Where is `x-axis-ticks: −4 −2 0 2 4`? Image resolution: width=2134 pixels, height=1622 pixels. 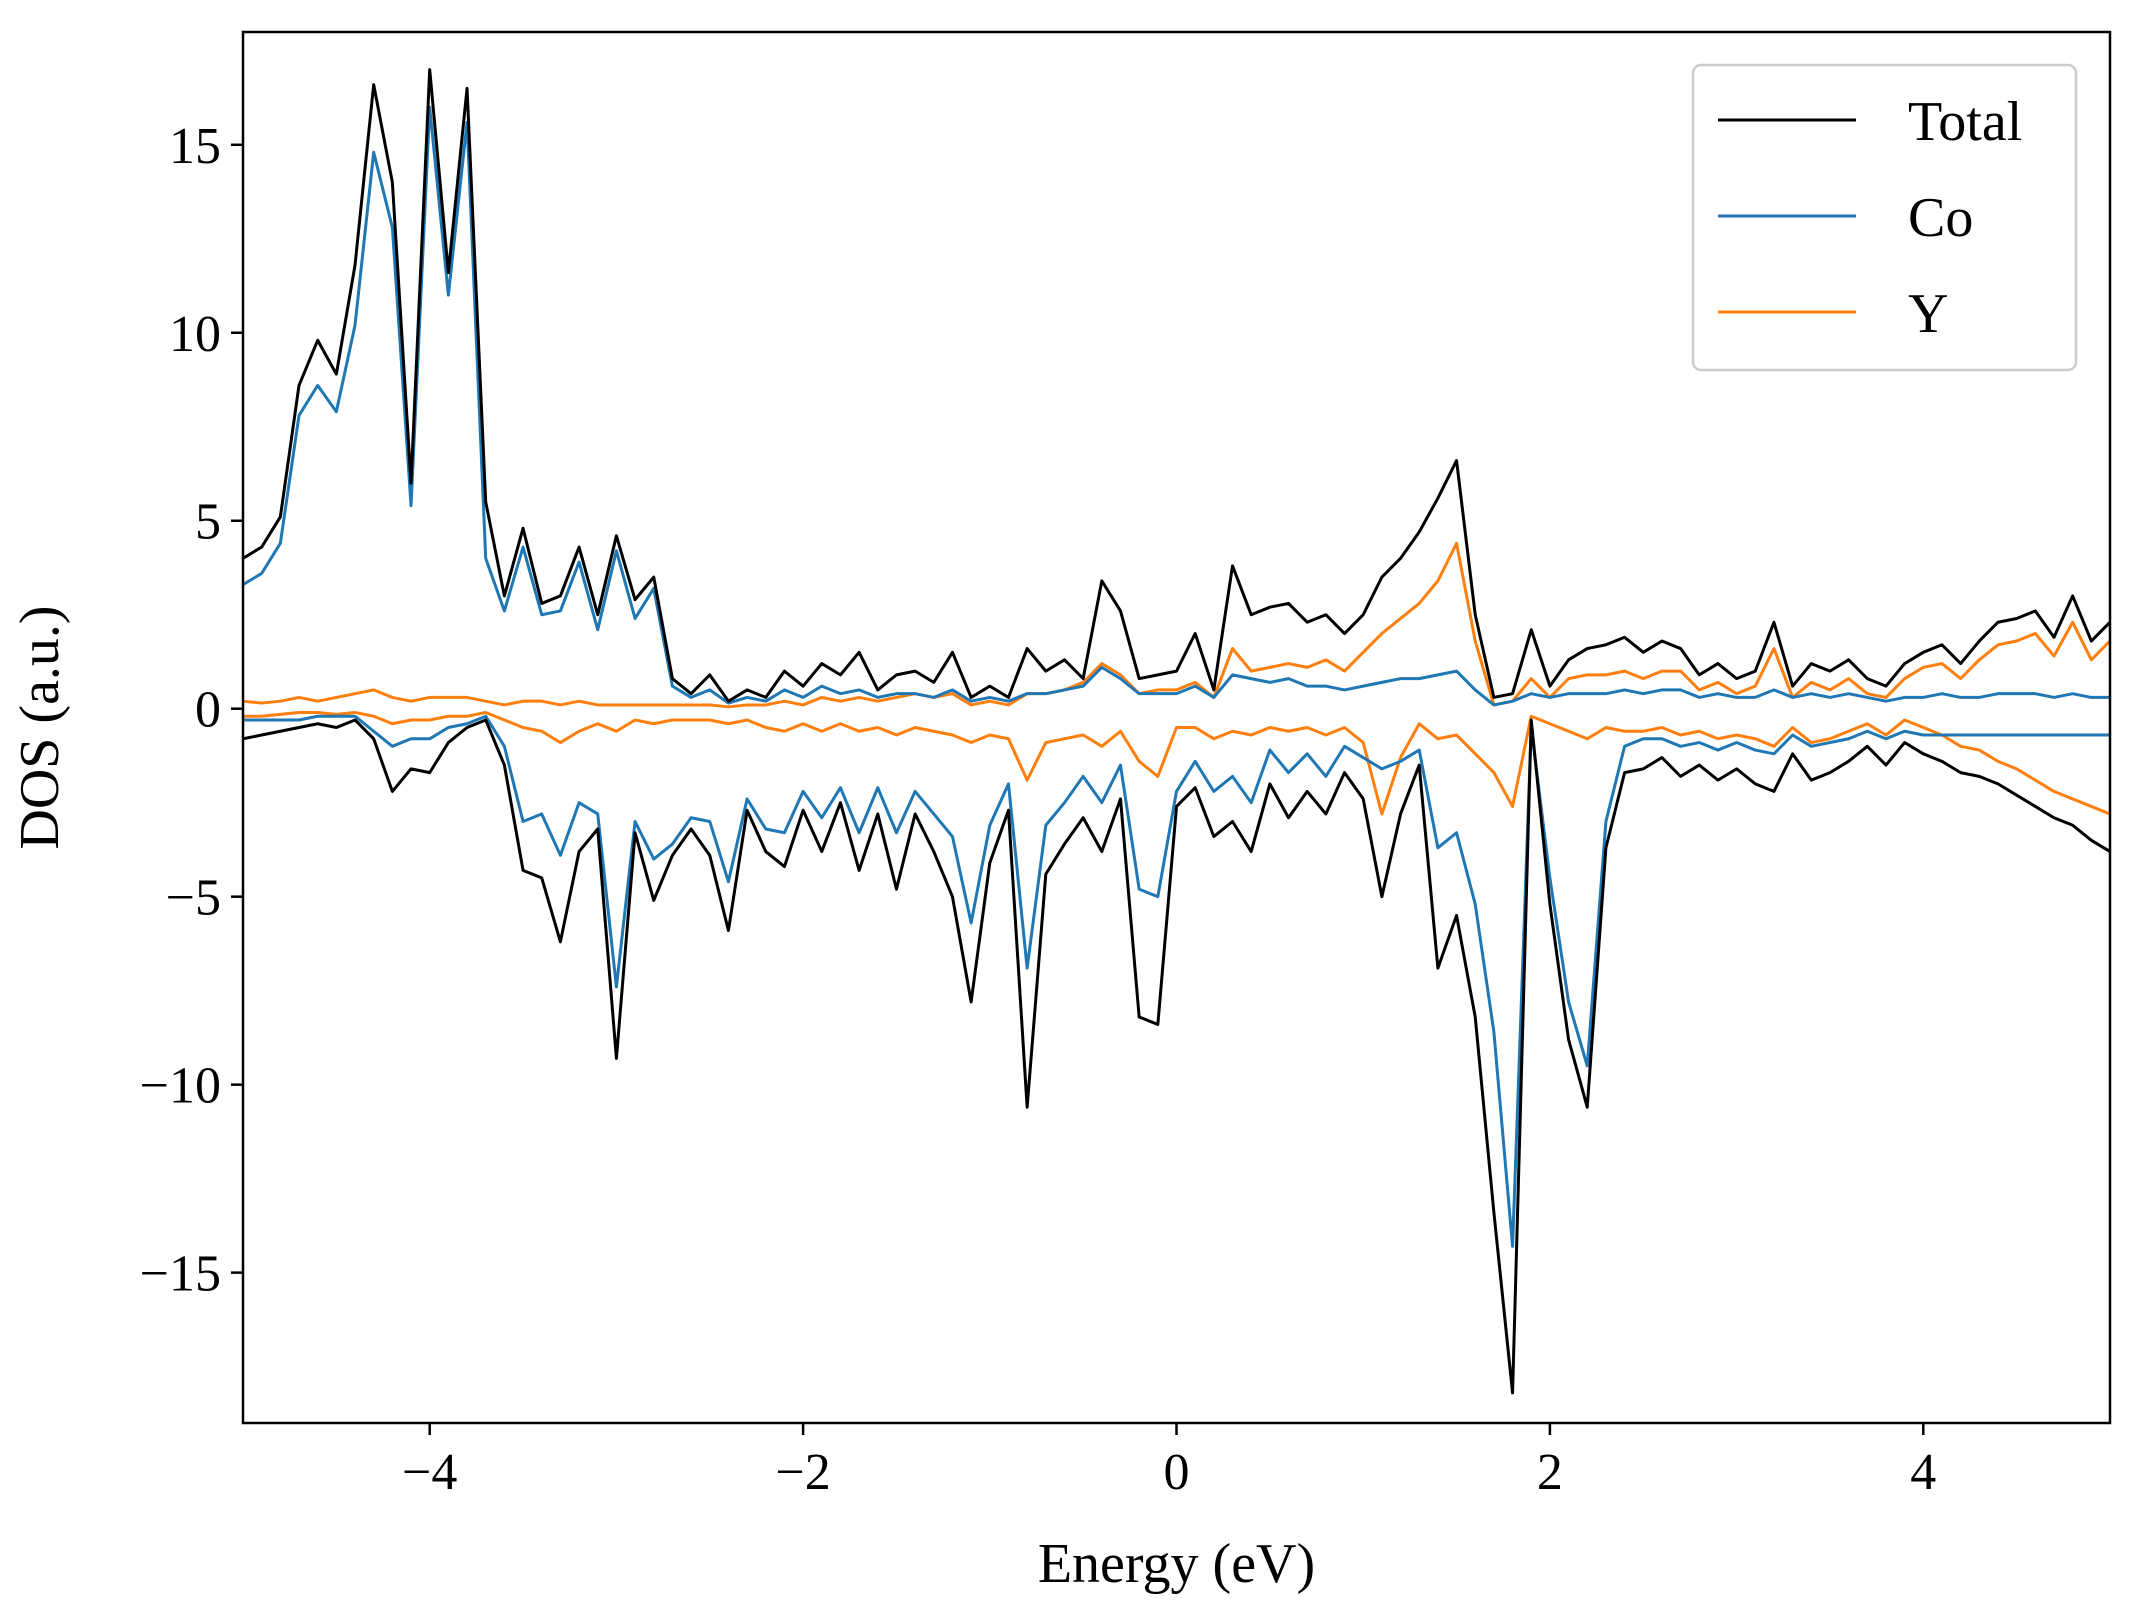
x-axis-ticks: −4 −2 0 2 4 is located at coordinates (1169, 1462).